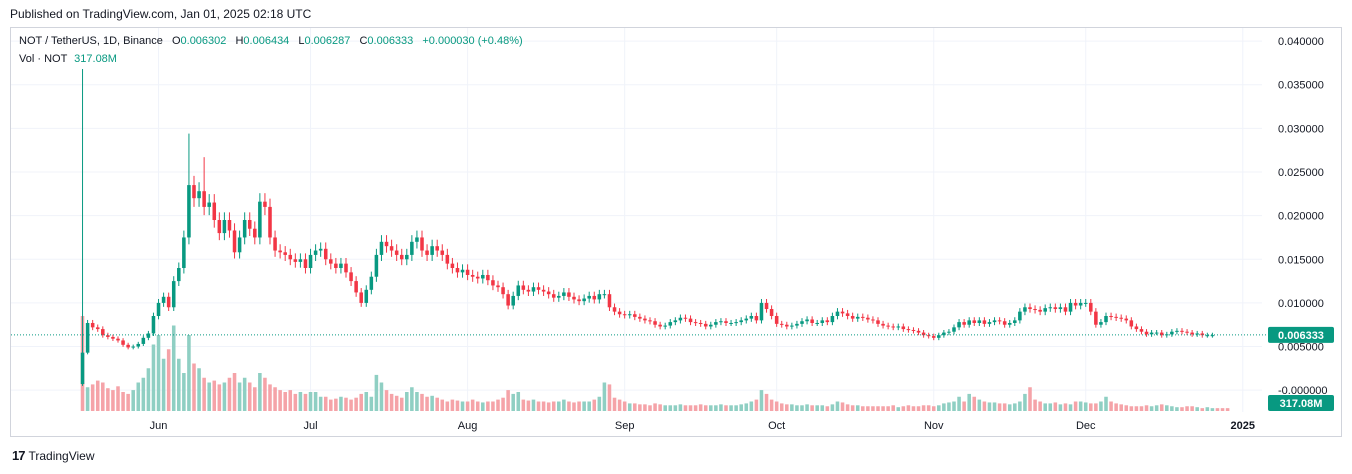 This screenshot has height=474, width=1352. Describe the element at coordinates (472, 41) in the screenshot. I see `change-value: +0.000030 (+0.48%)` at that location.